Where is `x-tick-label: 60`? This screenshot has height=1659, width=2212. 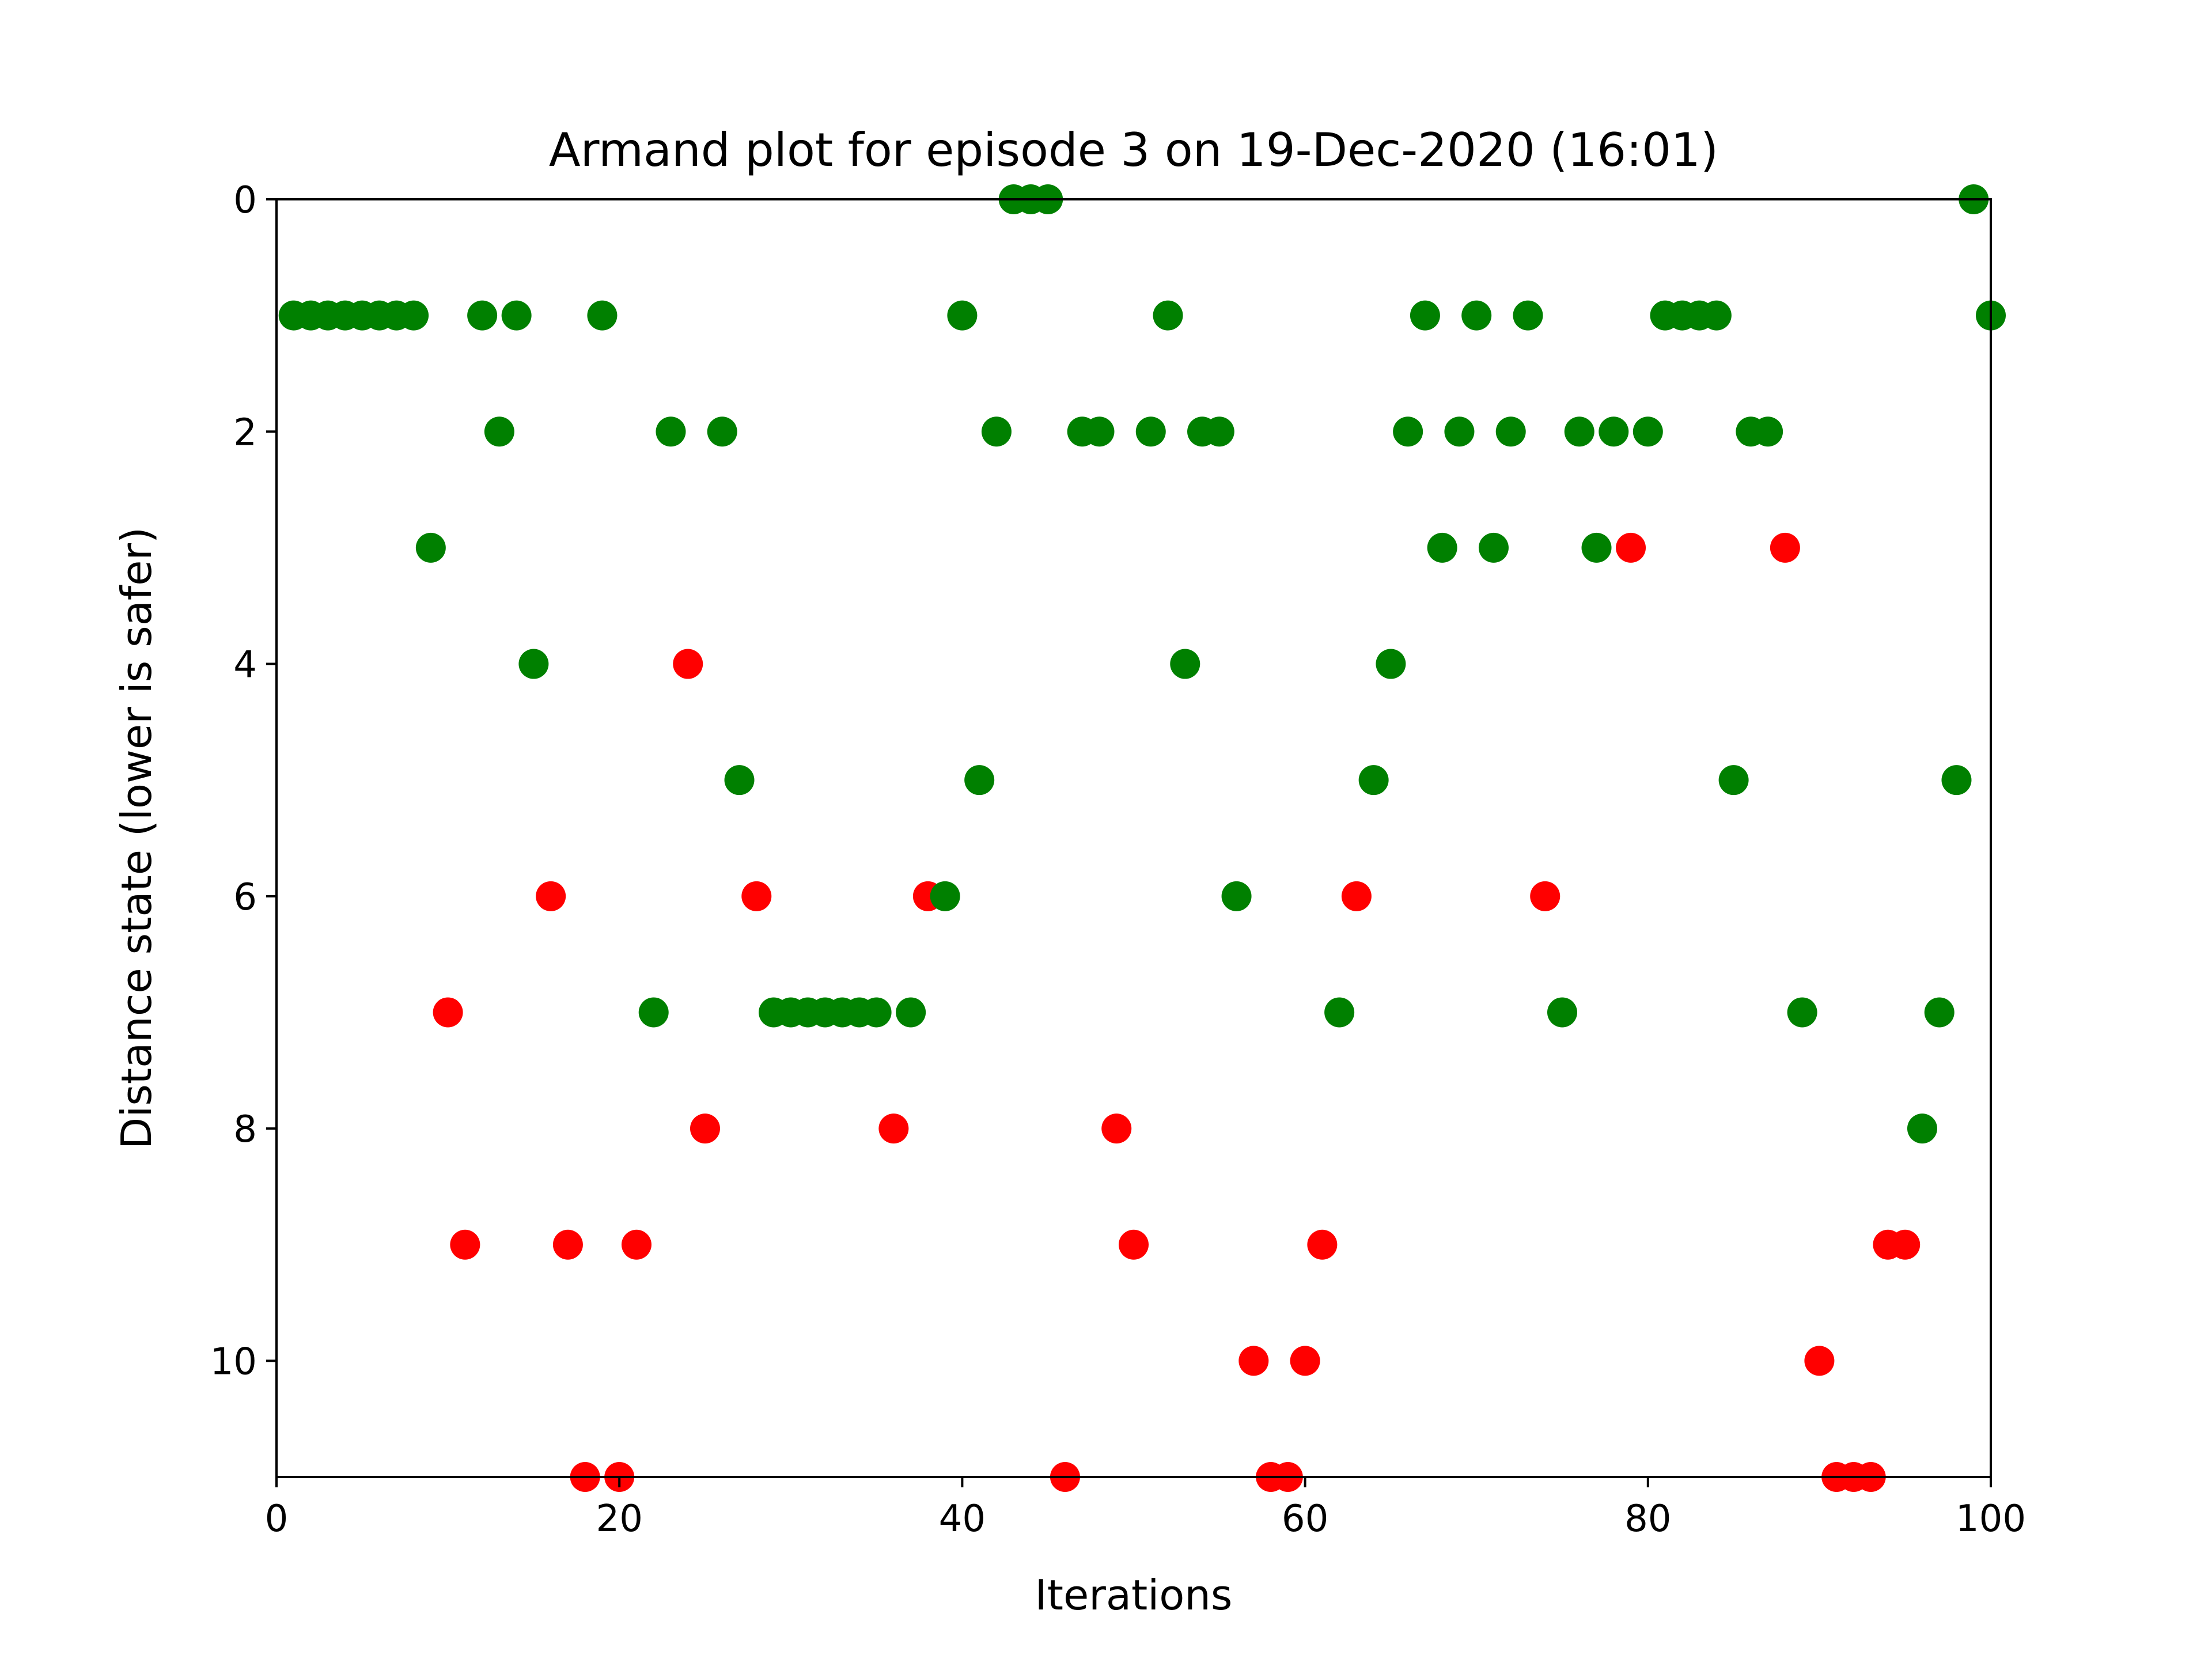
x-tick-label: 60 is located at coordinates (1305, 1519).